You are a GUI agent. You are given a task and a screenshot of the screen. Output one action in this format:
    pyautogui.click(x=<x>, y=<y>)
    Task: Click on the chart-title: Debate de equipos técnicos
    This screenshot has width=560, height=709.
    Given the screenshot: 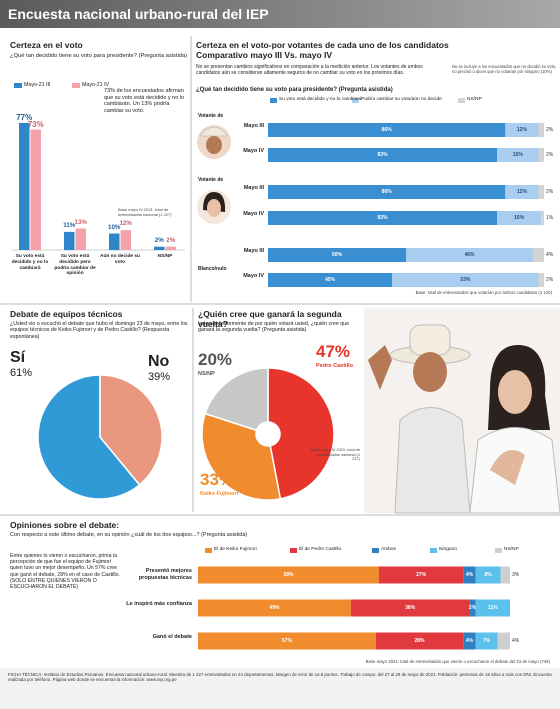 What is the action you would take?
    pyautogui.click(x=66, y=314)
    